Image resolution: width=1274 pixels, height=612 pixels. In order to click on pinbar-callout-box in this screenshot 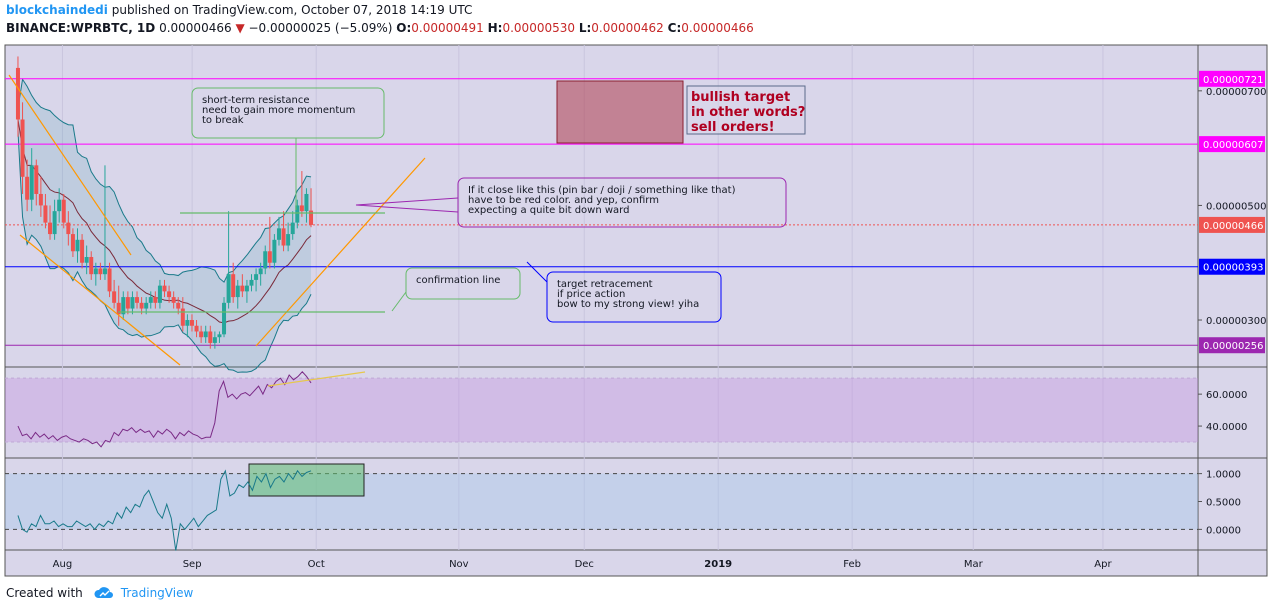, I will do `click(622, 202)`.